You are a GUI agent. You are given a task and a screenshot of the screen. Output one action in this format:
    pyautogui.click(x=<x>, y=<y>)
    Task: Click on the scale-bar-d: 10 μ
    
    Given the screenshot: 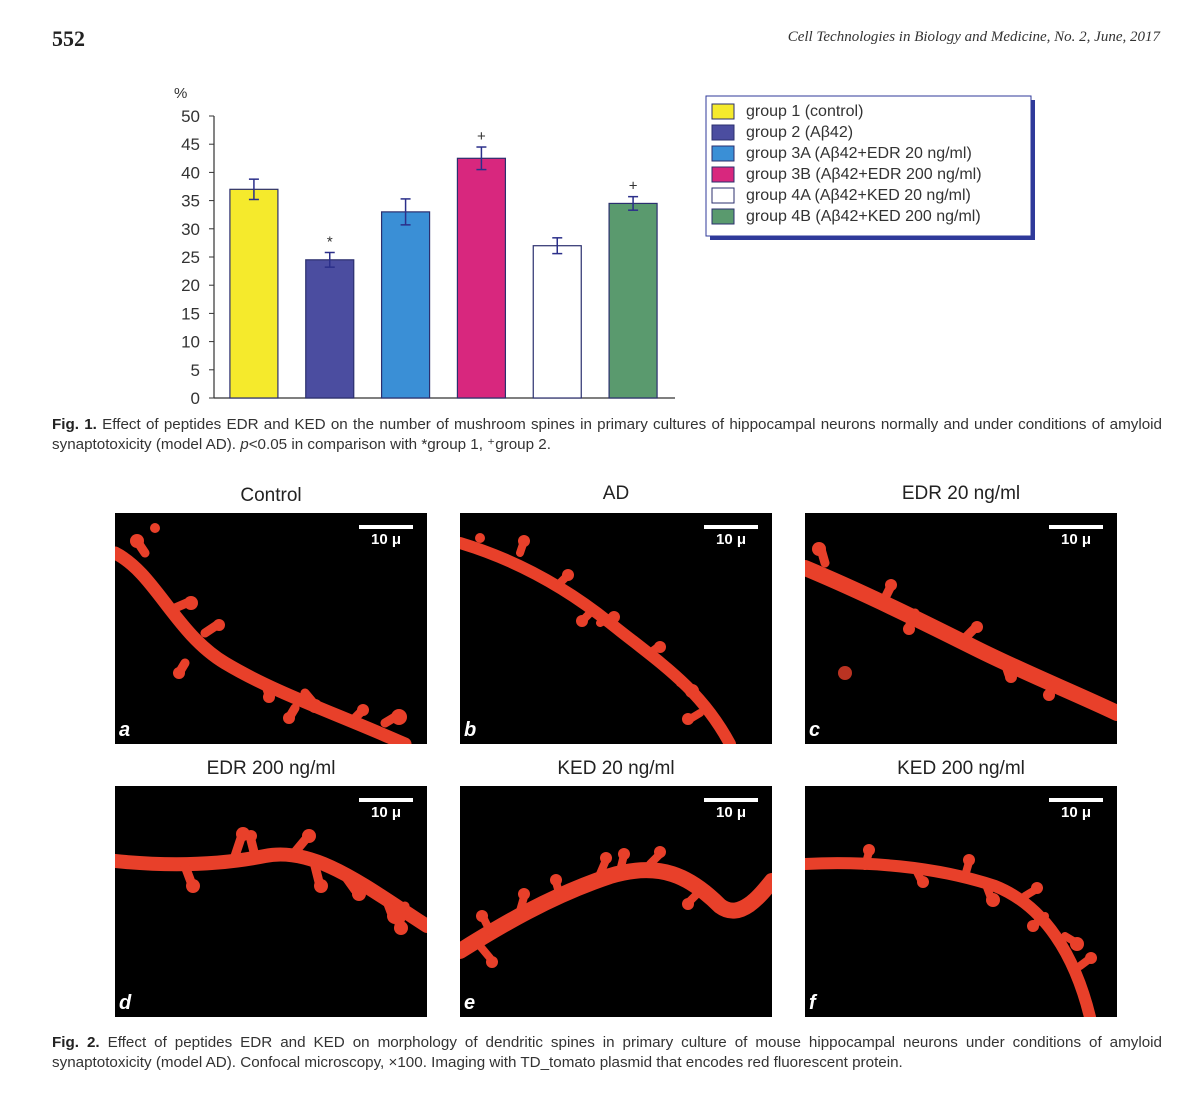 What is the action you would take?
    pyautogui.click(x=386, y=809)
    